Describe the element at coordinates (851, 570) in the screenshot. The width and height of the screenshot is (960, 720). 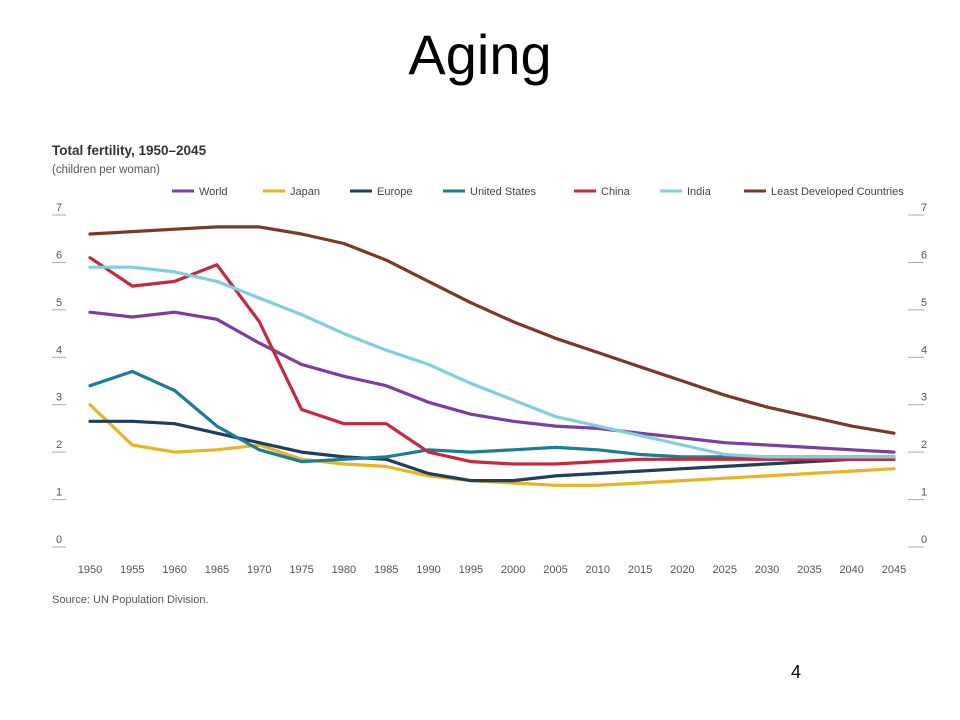
I see `x-tick-label: 2040` at that location.